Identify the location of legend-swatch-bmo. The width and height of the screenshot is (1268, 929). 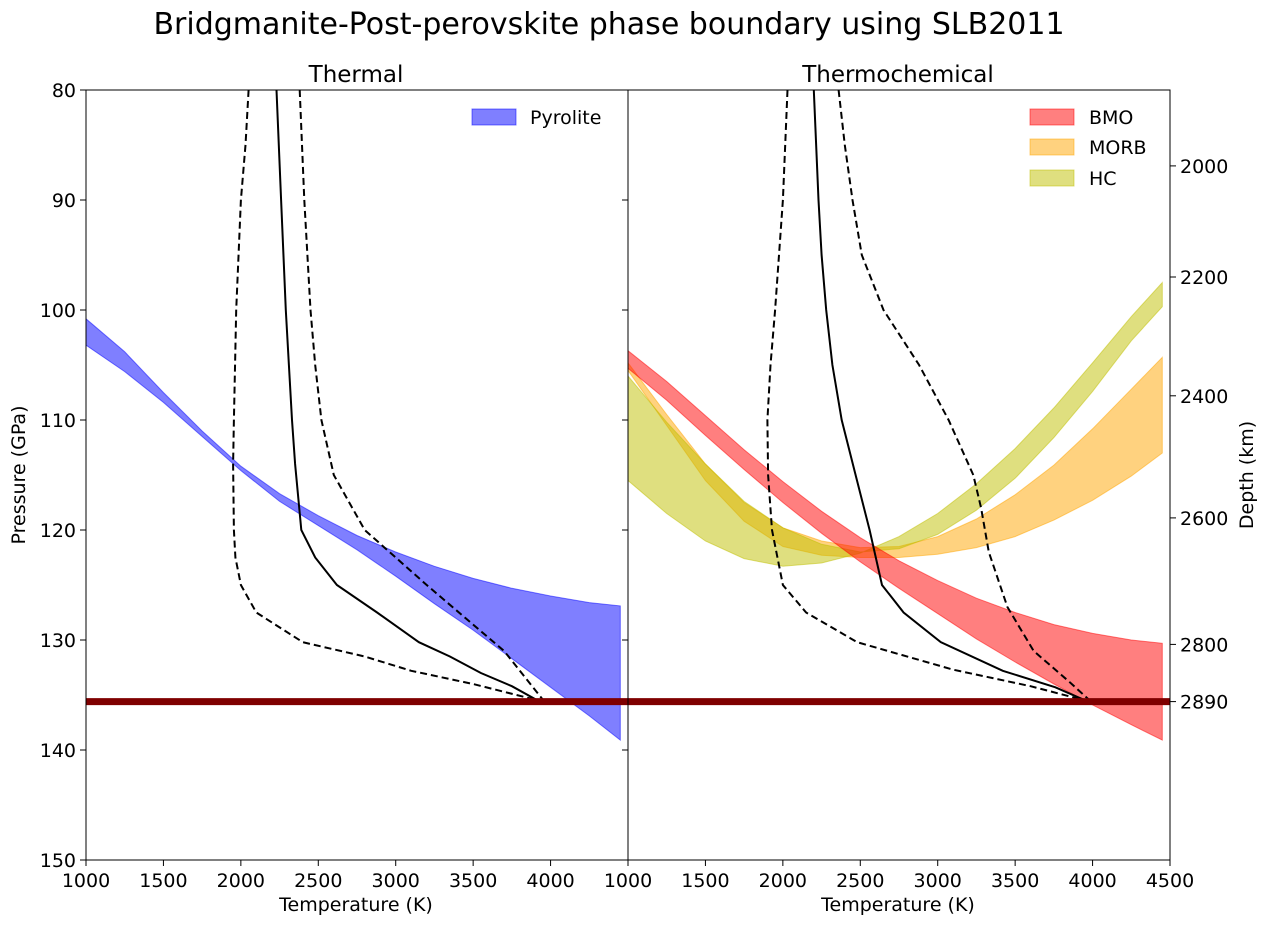
(1052, 117).